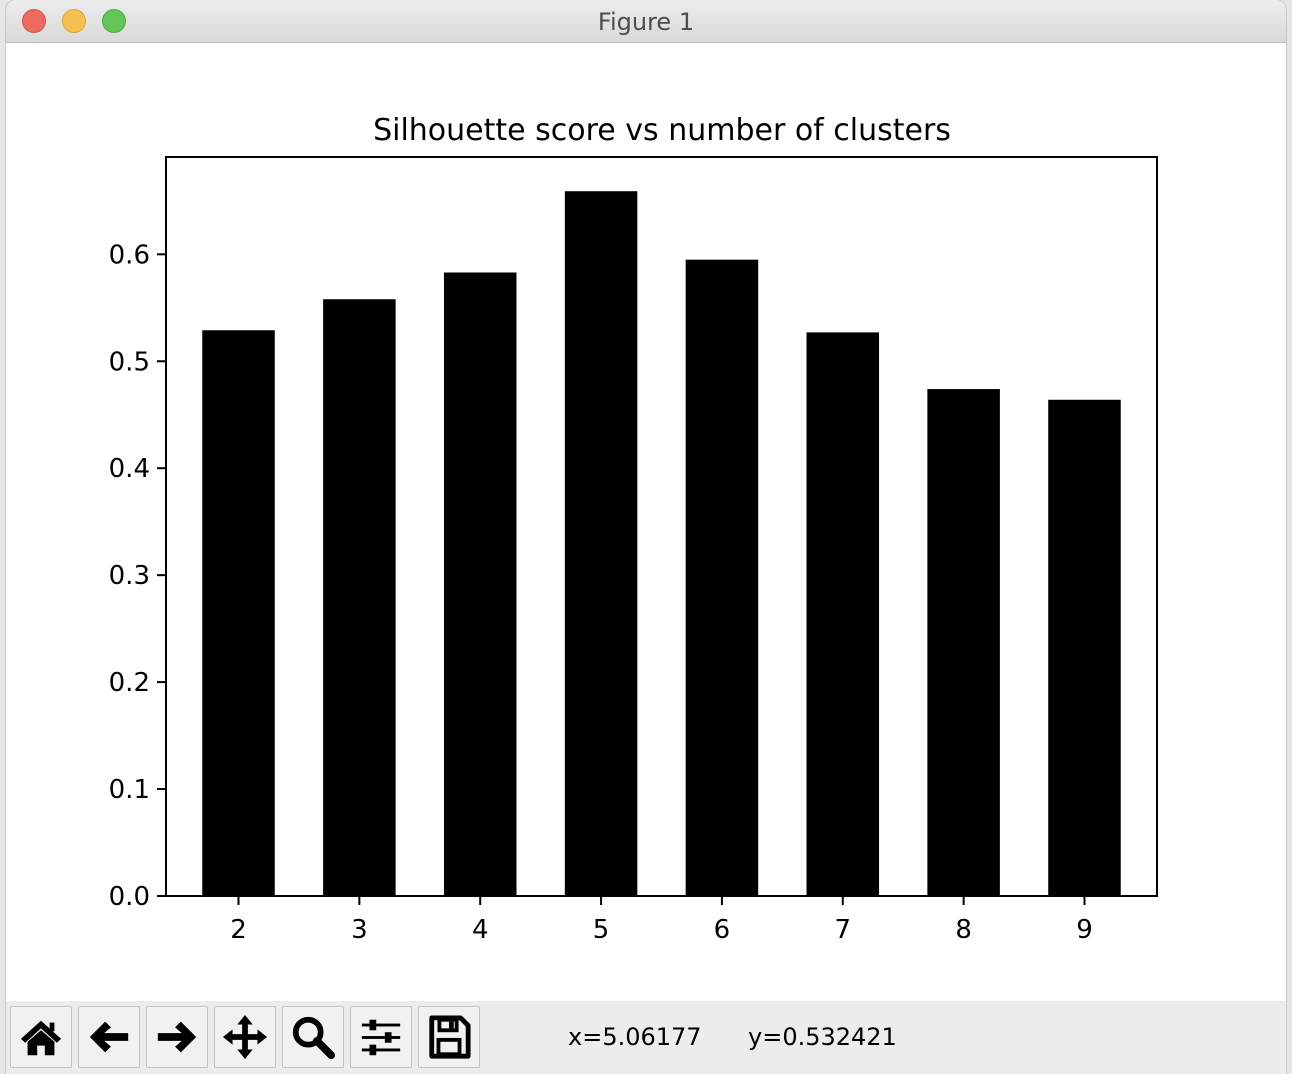 Image resolution: width=1292 pixels, height=1074 pixels. I want to click on y-tick-label: 0.1, so click(129, 790).